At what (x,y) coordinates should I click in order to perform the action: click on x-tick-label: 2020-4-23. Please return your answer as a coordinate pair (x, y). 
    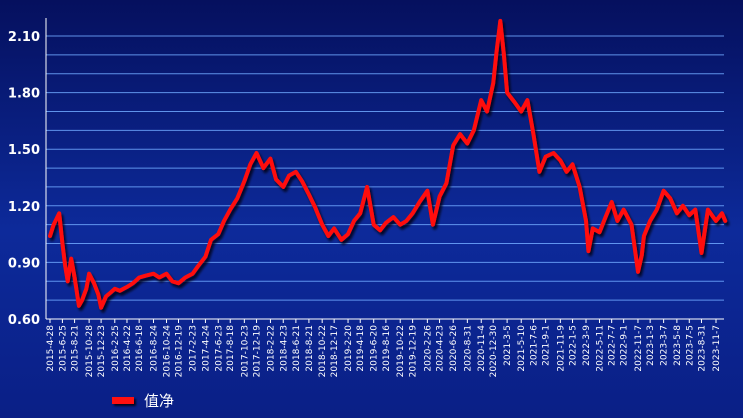
    Looking at the image, I should click on (441, 348).